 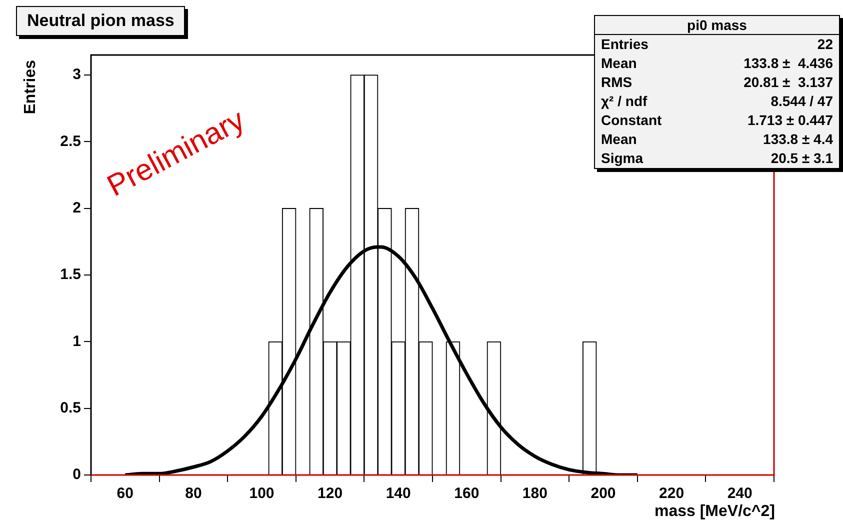 I want to click on y-tick-label: 1, so click(x=76, y=341).